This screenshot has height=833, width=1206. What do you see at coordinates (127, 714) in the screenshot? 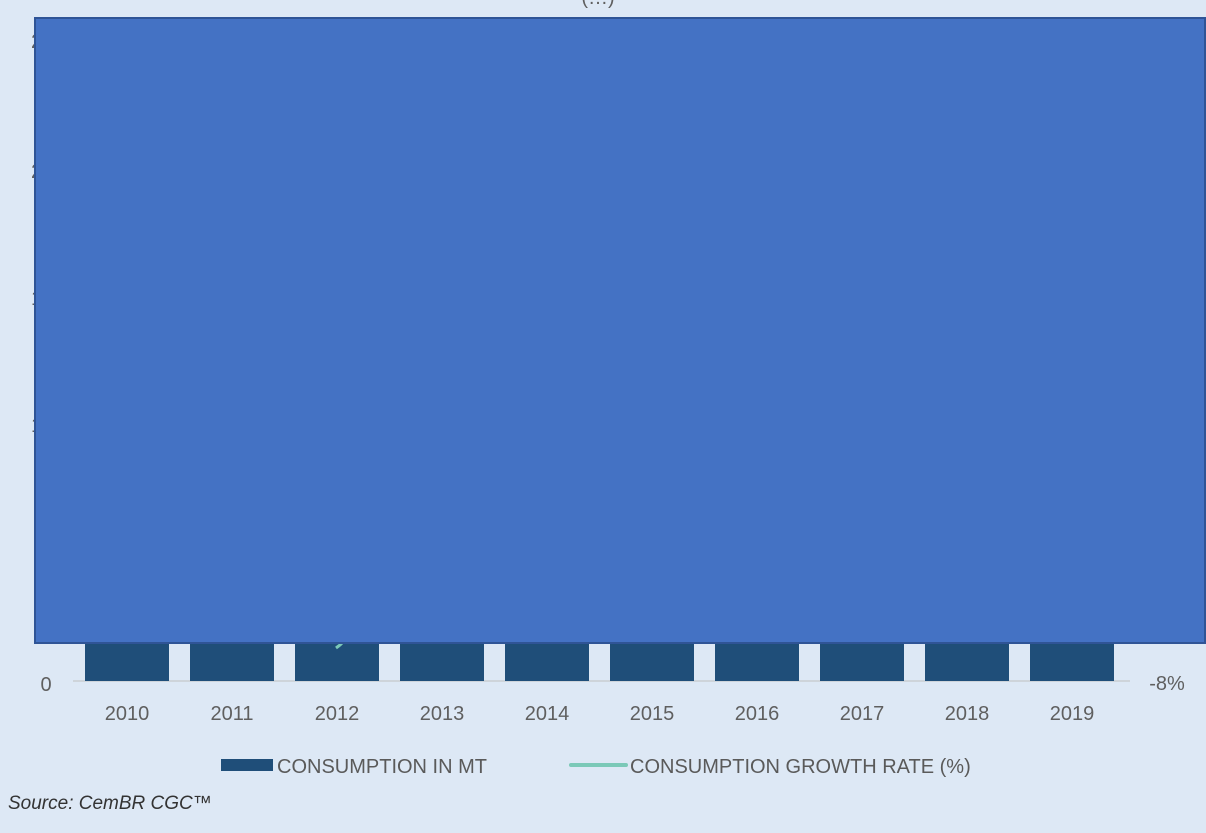
I see `x-tick-2010: 2010` at bounding box center [127, 714].